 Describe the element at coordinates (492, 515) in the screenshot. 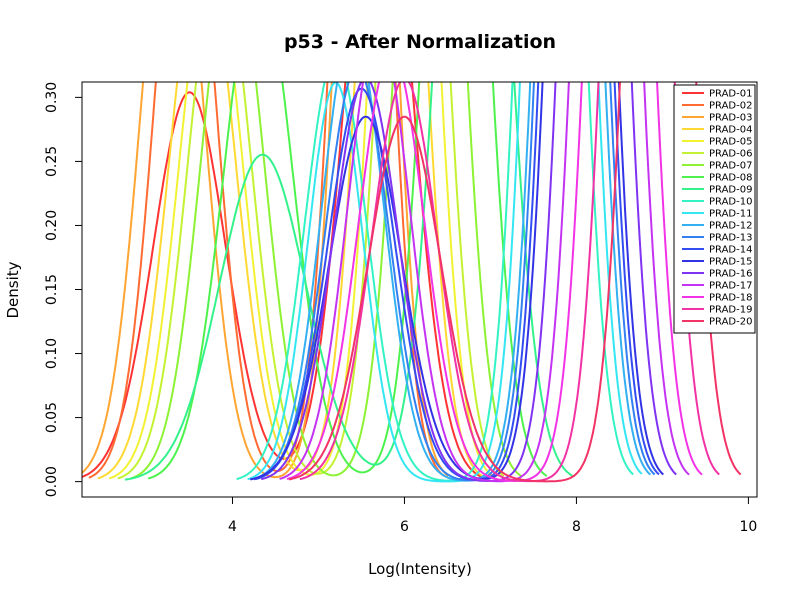

I see `x-axis: 4 6 8 10` at that location.